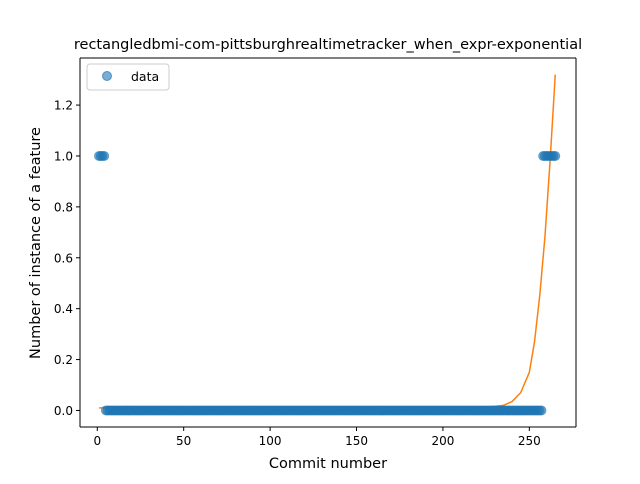 This screenshot has width=640, height=484. What do you see at coordinates (63, 258) in the screenshot?
I see `y-tick-label: 0.6` at bounding box center [63, 258].